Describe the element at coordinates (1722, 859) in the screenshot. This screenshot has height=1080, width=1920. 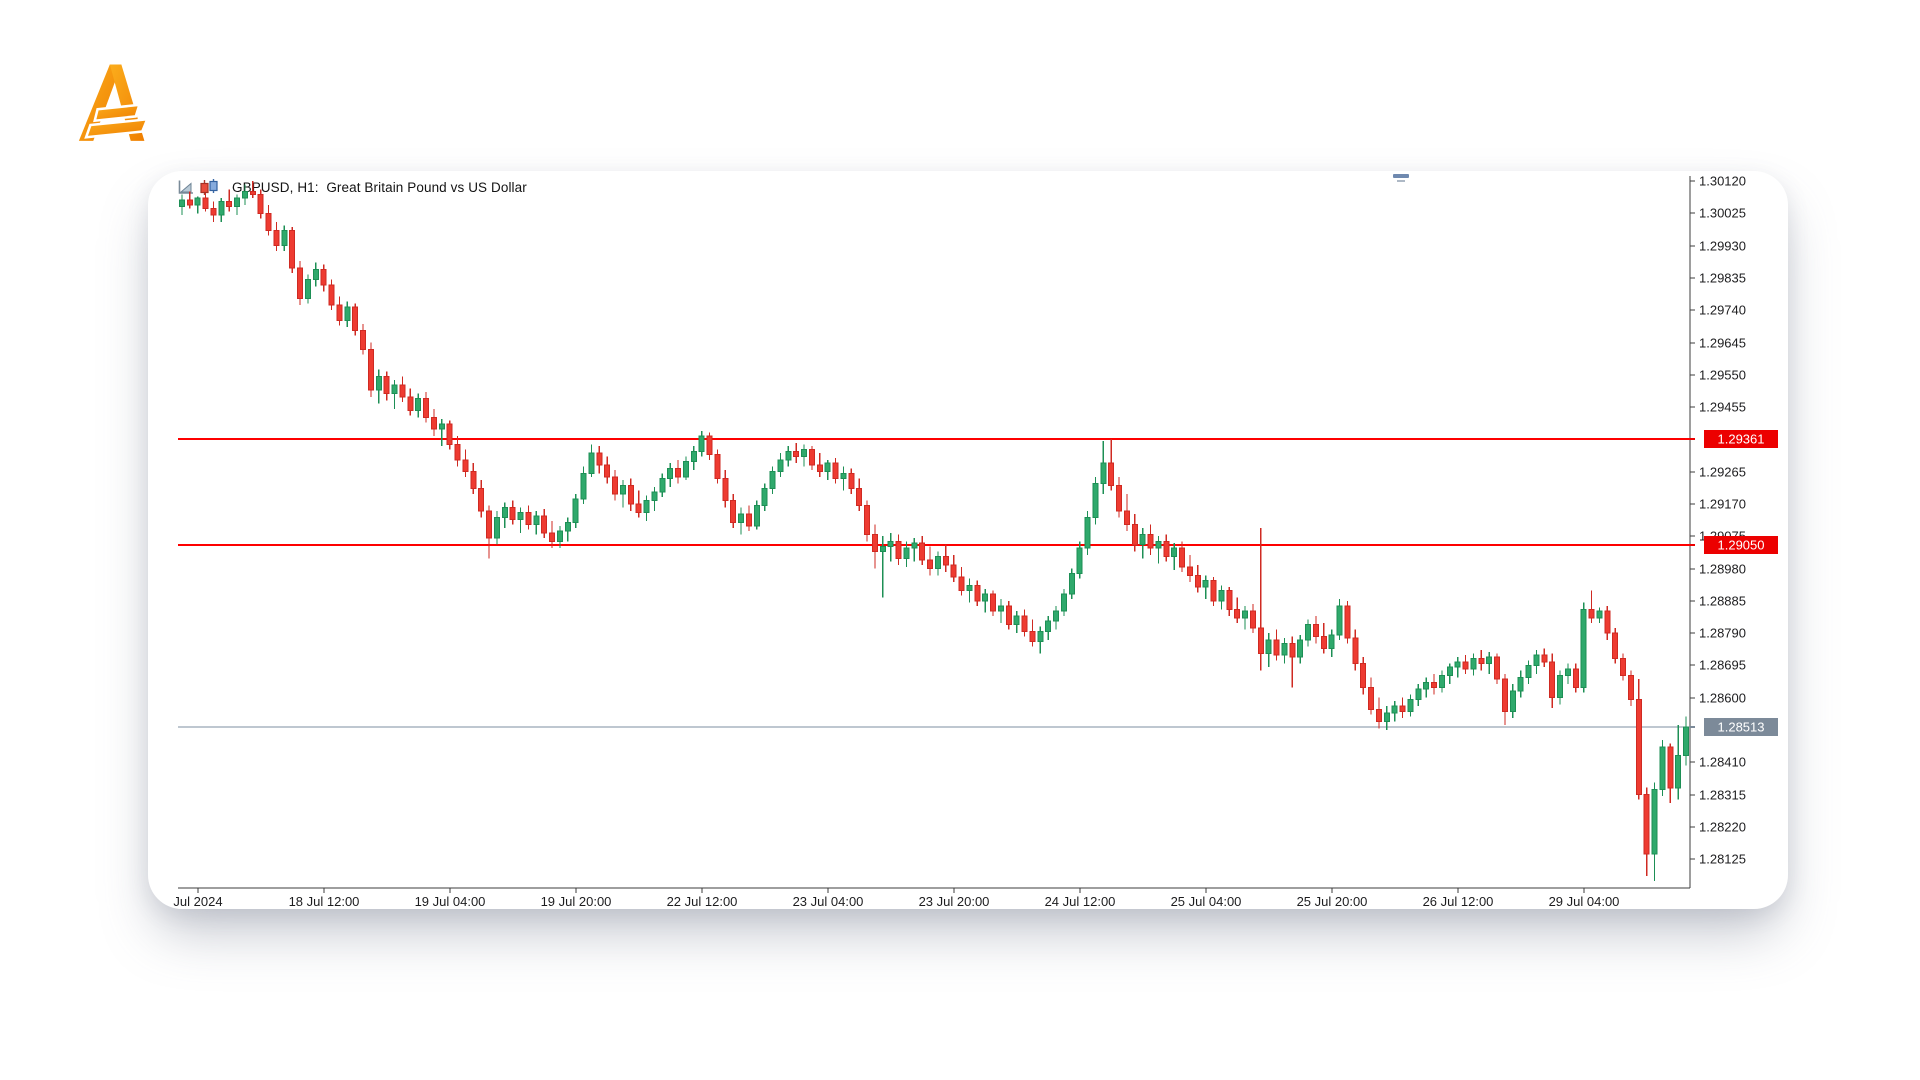
I see `svg-text: 1.28125` at that location.